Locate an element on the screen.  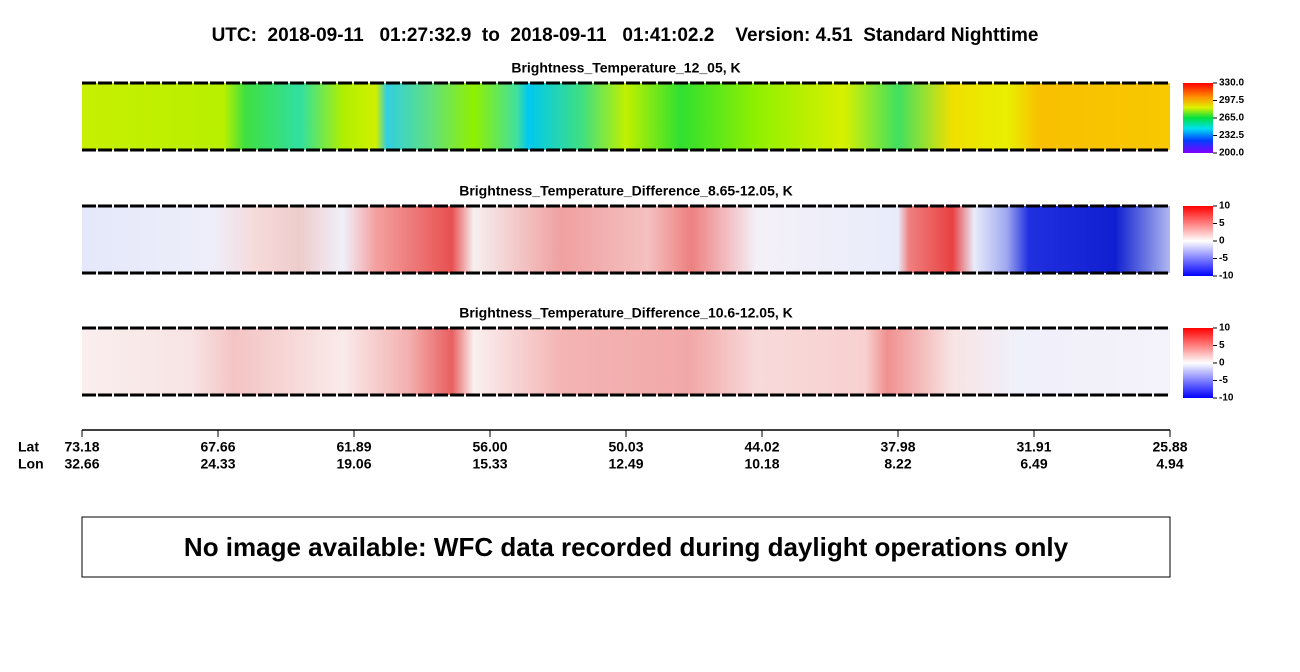
lon-label: 6.49 is located at coordinates (1033, 464).